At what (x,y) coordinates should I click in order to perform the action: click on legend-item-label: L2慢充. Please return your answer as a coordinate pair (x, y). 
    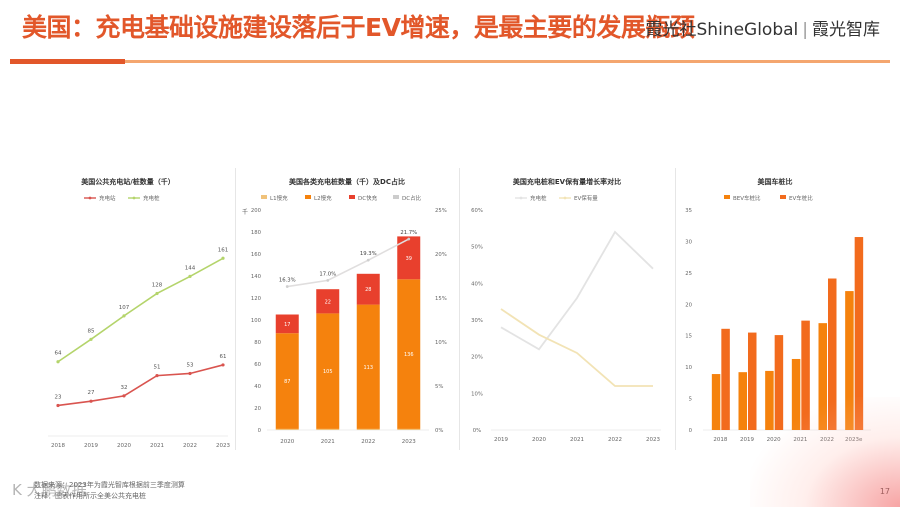
    Looking at the image, I should click on (323, 198).